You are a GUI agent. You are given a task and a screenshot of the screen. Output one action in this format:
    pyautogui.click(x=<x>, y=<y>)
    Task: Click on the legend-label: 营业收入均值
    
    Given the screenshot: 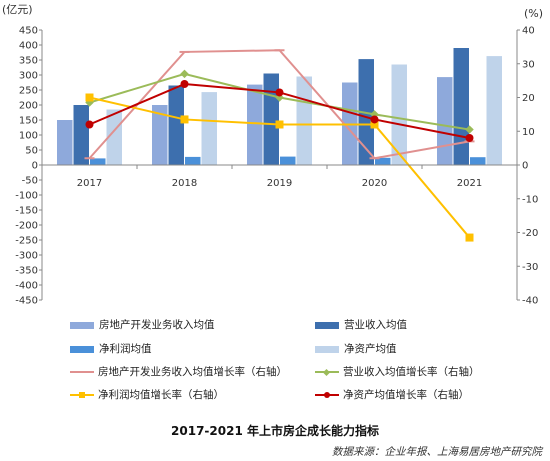 What is the action you would take?
    pyautogui.click(x=375, y=325)
    